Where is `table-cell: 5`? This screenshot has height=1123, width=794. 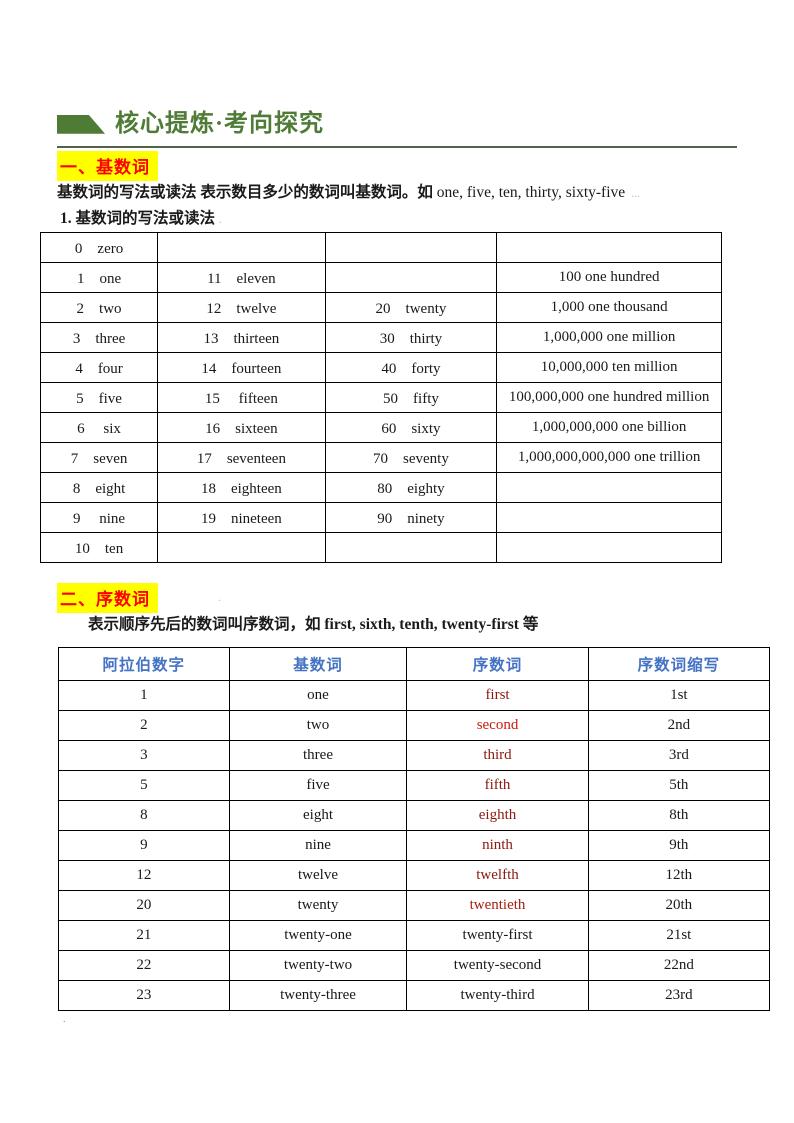
table-cell: 5 is located at coordinates (144, 785).